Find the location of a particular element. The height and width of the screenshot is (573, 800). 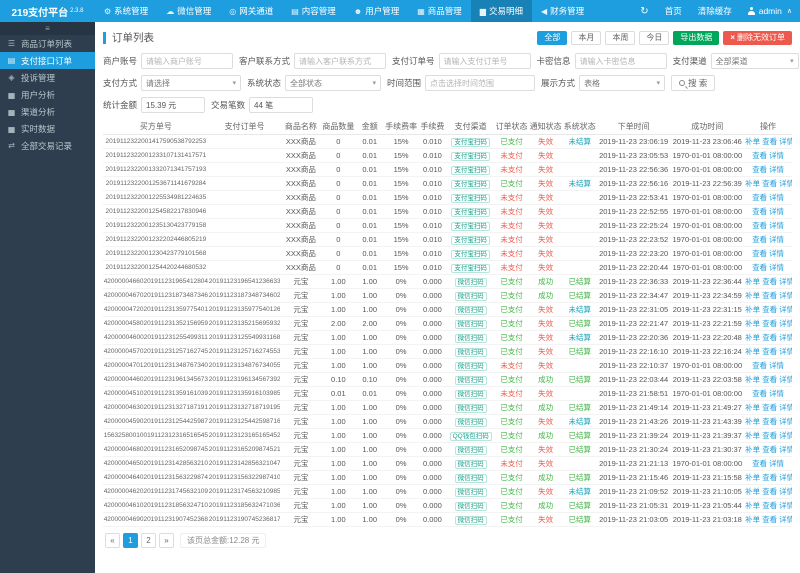

search-button: 搜 索 is located at coordinates (693, 83).